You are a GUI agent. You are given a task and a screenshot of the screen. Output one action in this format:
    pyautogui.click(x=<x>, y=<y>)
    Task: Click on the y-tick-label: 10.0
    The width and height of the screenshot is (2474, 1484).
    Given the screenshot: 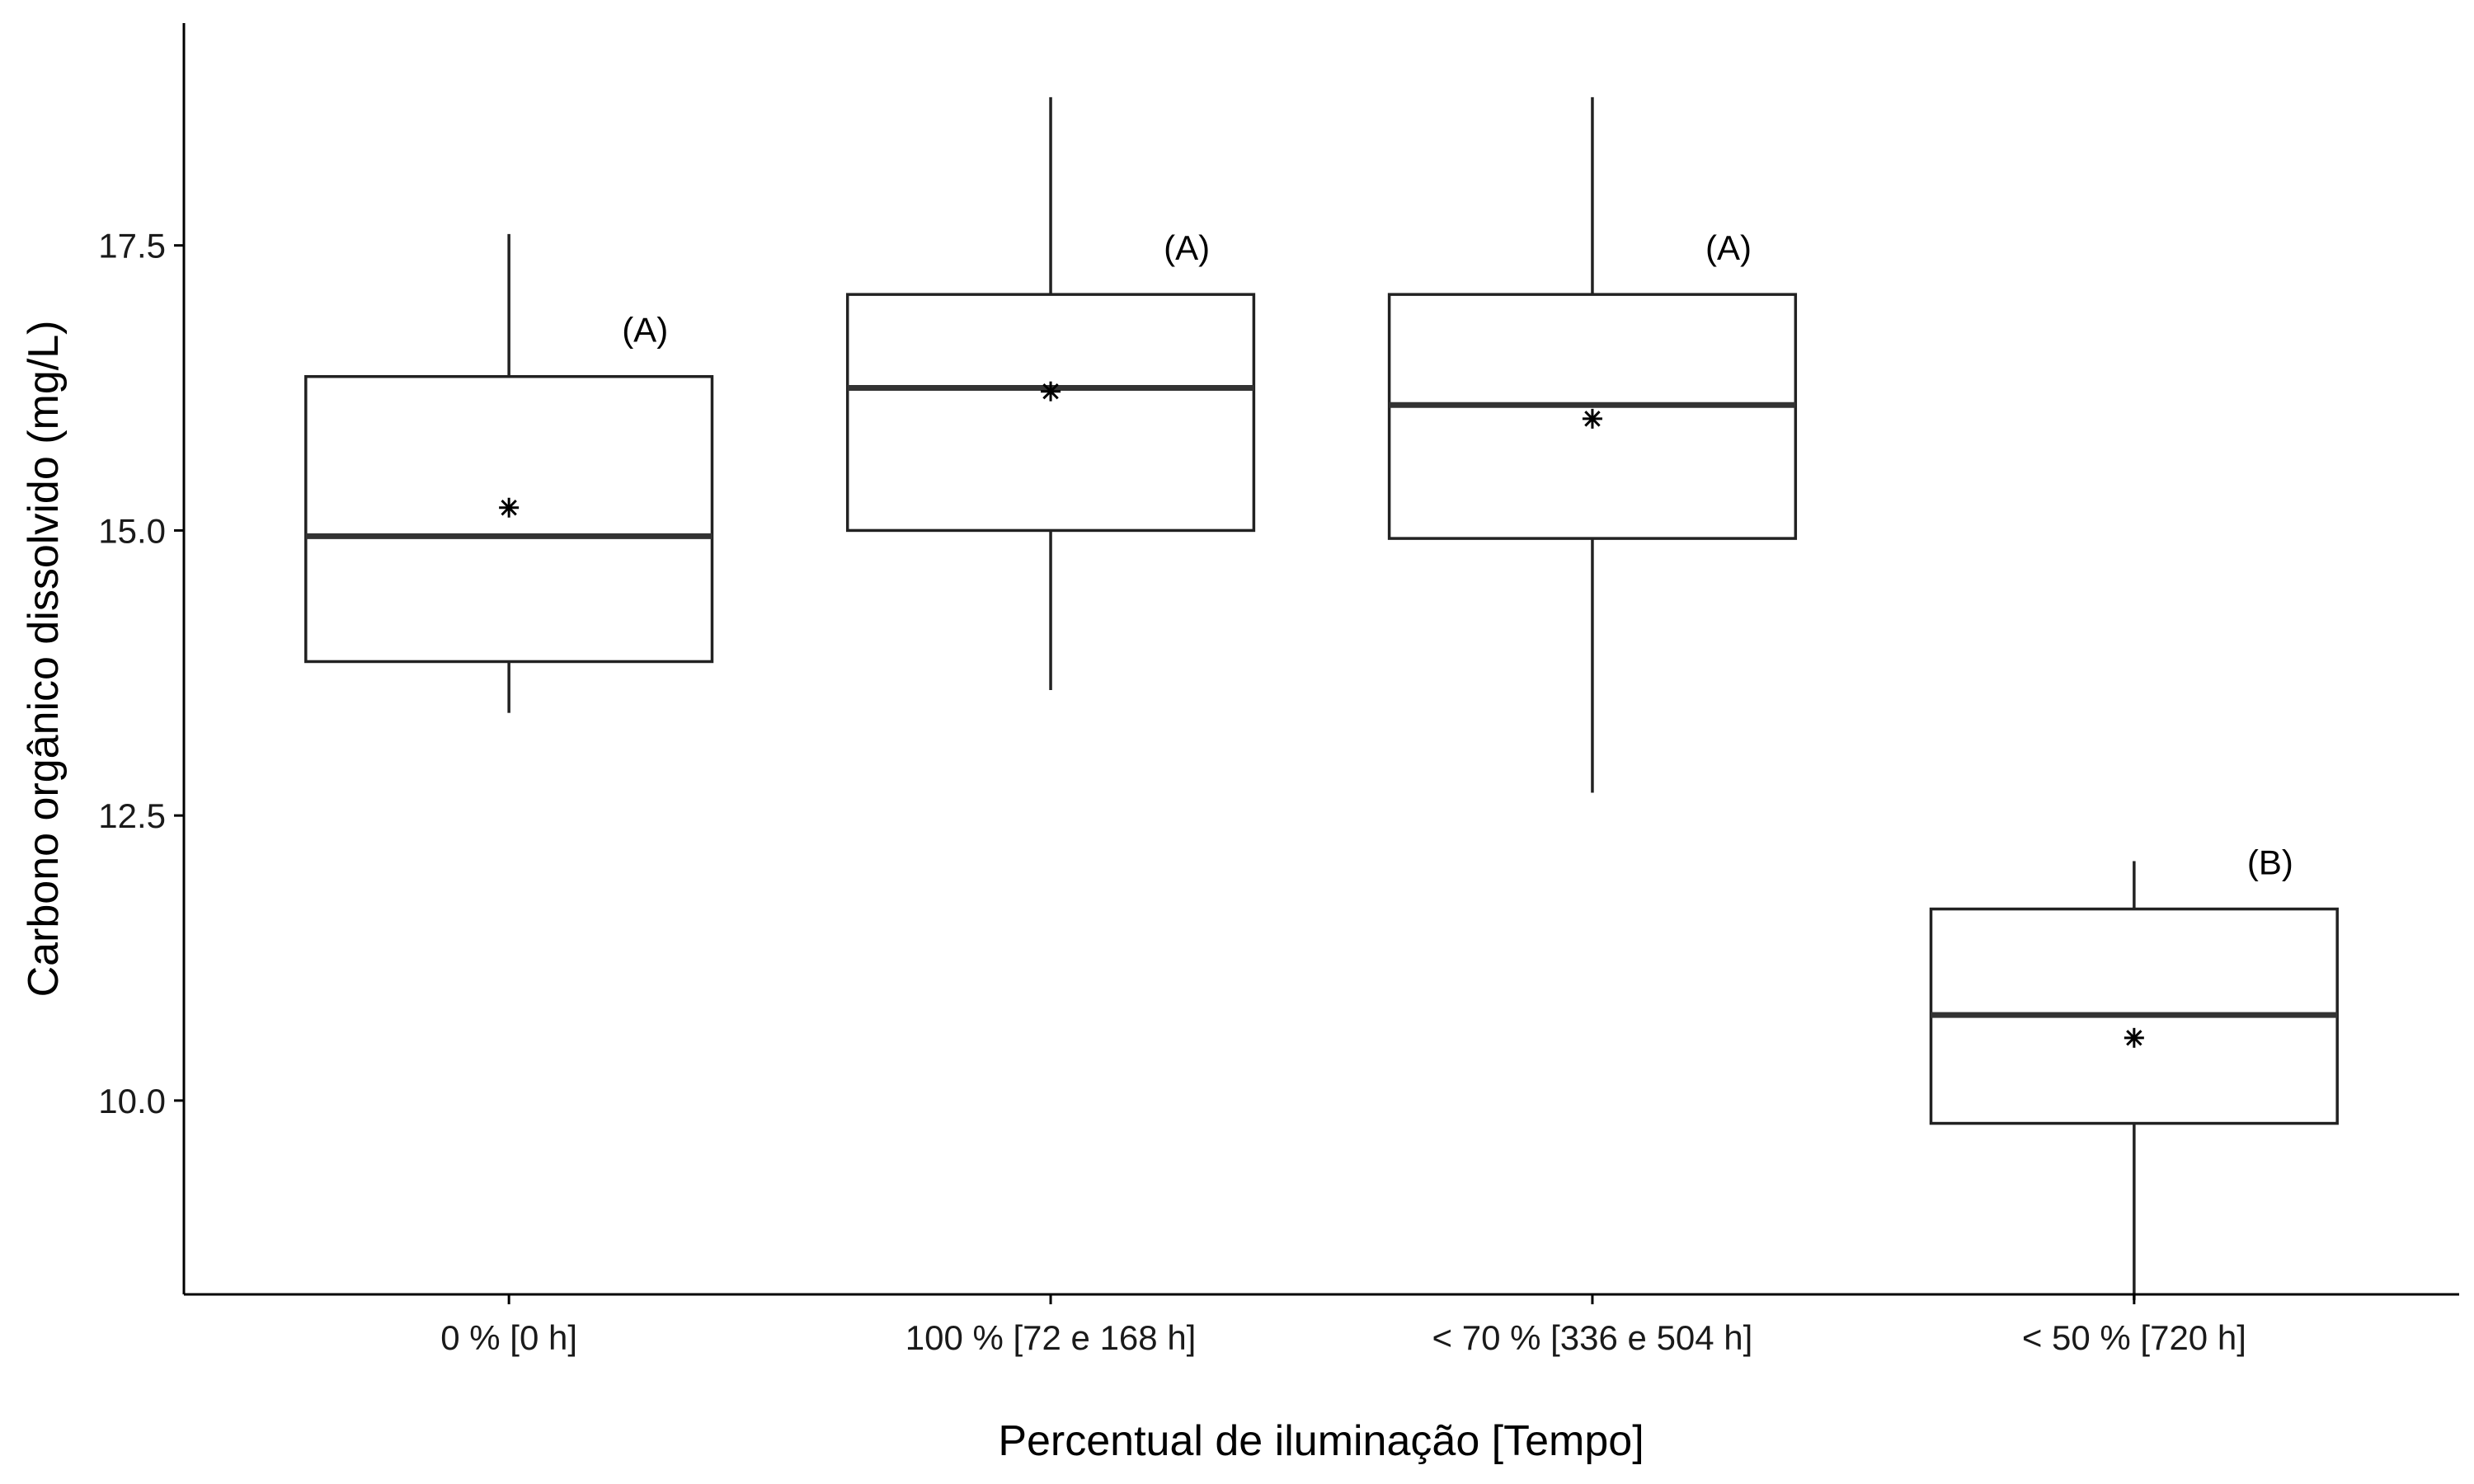 What is the action you would take?
    pyautogui.click(x=132, y=1101)
    